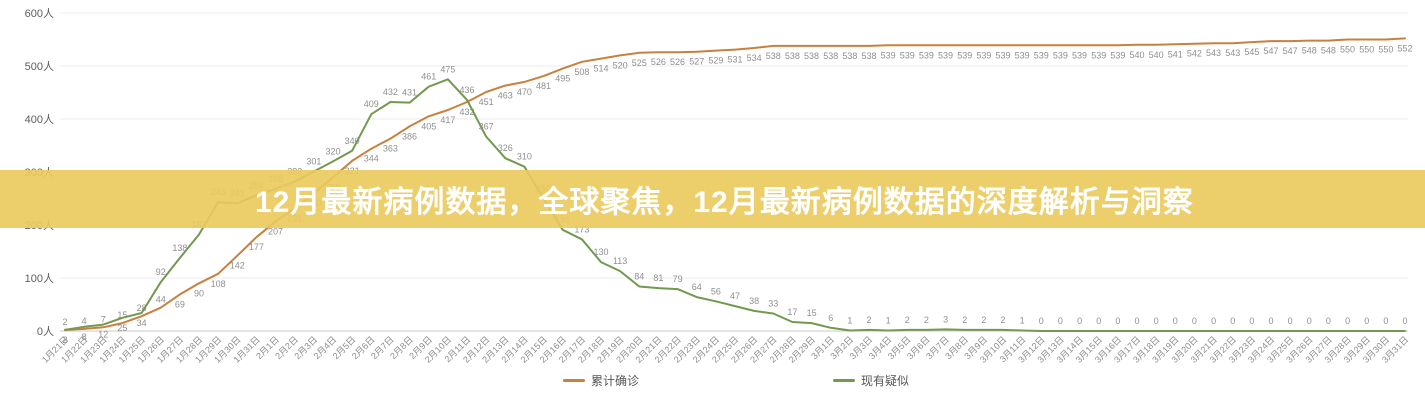 This screenshot has height=400, width=1425. I want to click on data-label: 207, so click(275, 231).